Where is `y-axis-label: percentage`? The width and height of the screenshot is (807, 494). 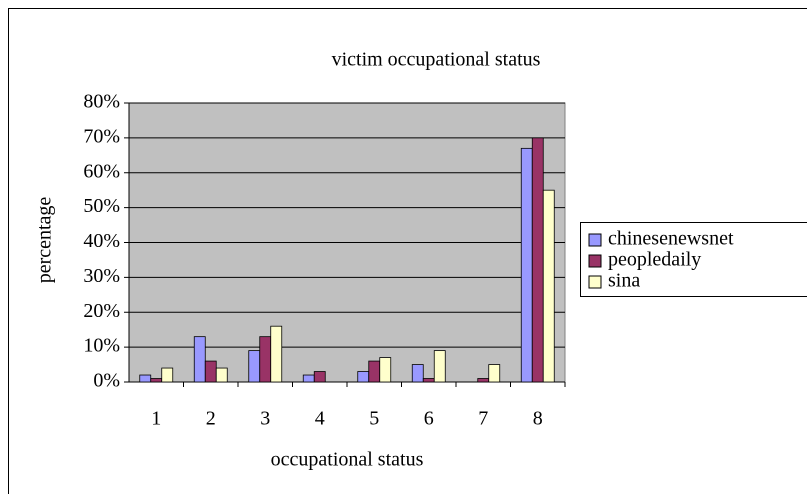
y-axis-label: percentage is located at coordinates (45, 240).